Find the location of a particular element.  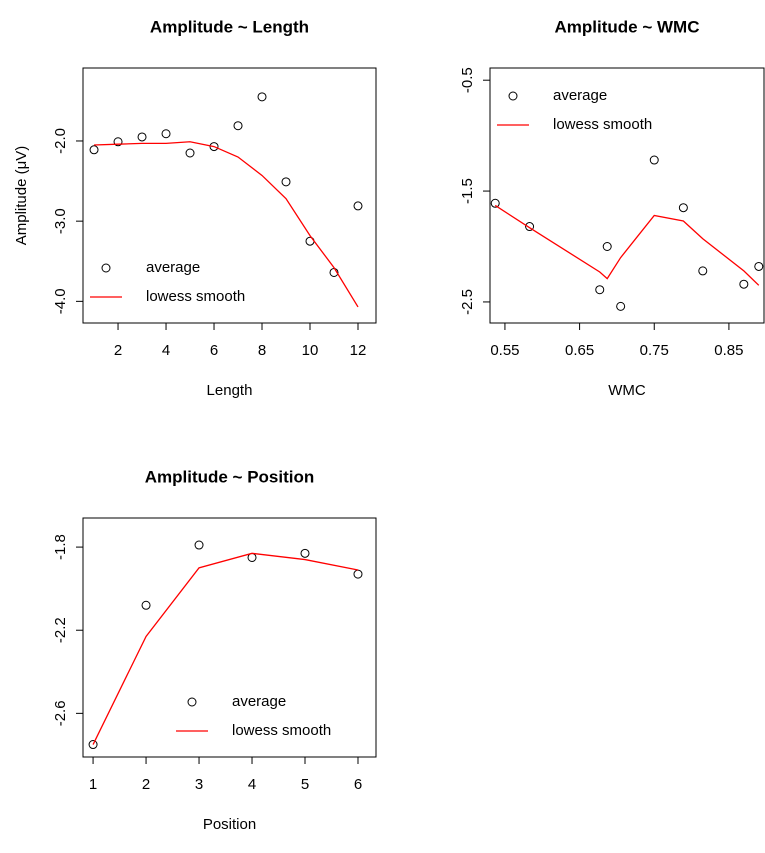

x-tick-label: 3 is located at coordinates (199, 784).